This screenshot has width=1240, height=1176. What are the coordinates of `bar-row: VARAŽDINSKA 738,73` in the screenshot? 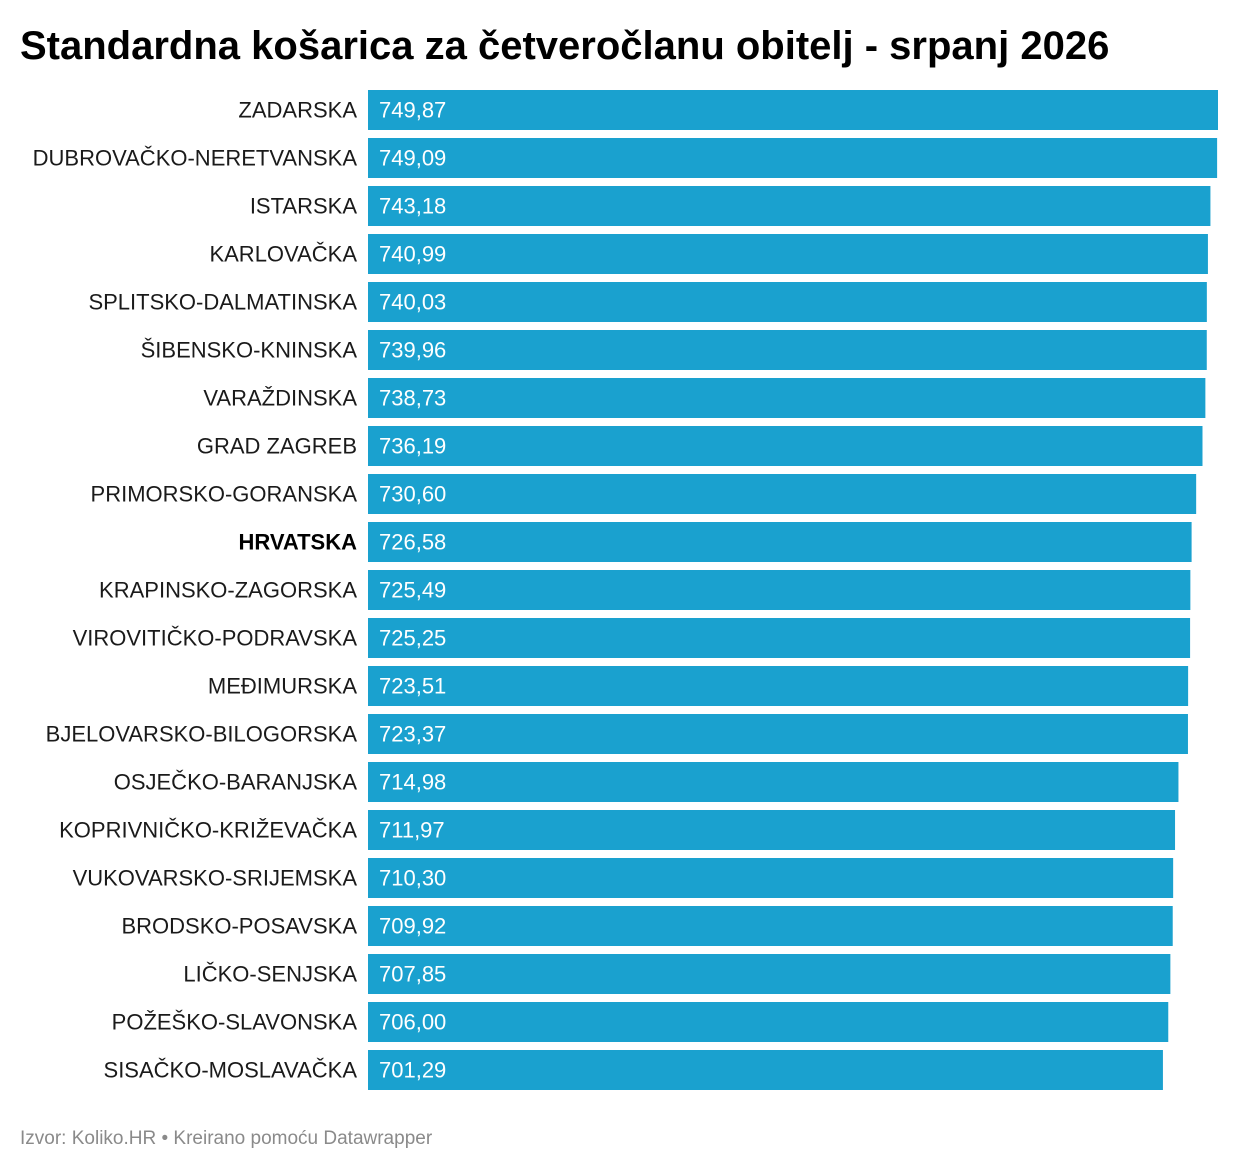 It's located at (704, 398).